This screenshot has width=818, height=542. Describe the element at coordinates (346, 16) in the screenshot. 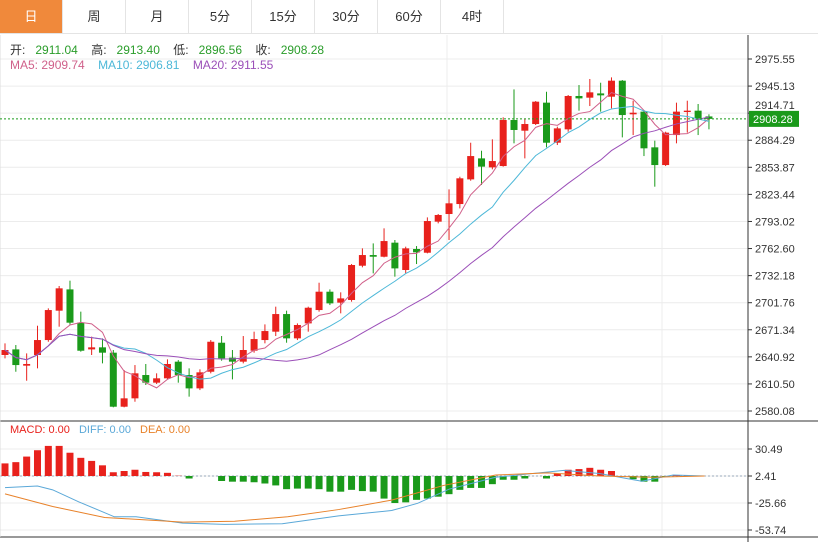

I see `tab-30min: 30分` at that location.